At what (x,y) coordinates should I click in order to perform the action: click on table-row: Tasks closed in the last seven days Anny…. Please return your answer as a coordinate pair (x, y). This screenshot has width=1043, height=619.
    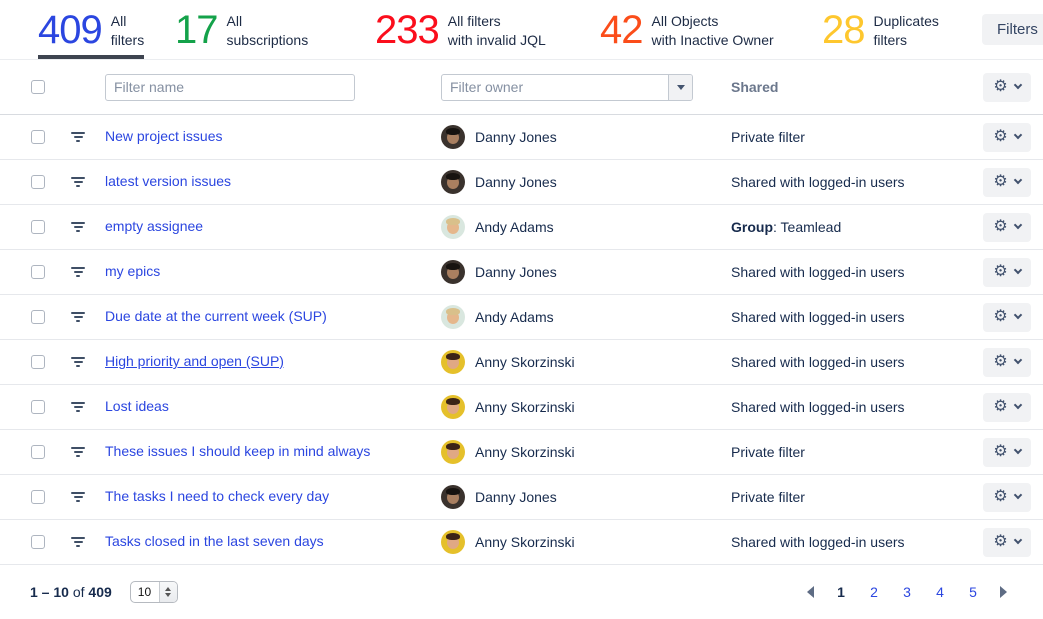
    Looking at the image, I should click on (521, 542).